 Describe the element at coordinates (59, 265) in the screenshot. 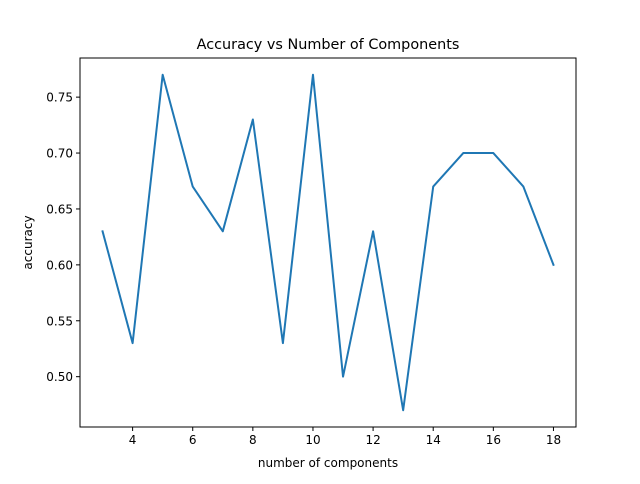

I see `y-tick-label: 0.60` at that location.